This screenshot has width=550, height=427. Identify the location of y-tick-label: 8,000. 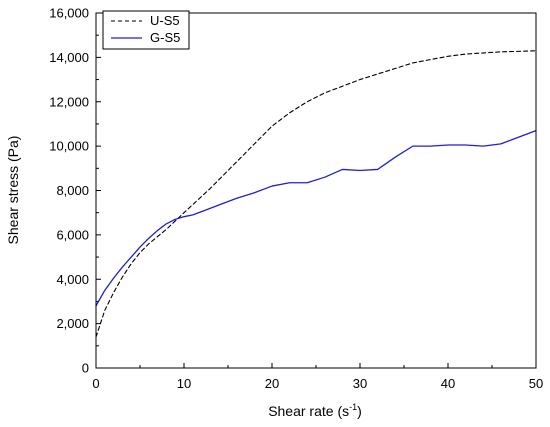
(72, 190).